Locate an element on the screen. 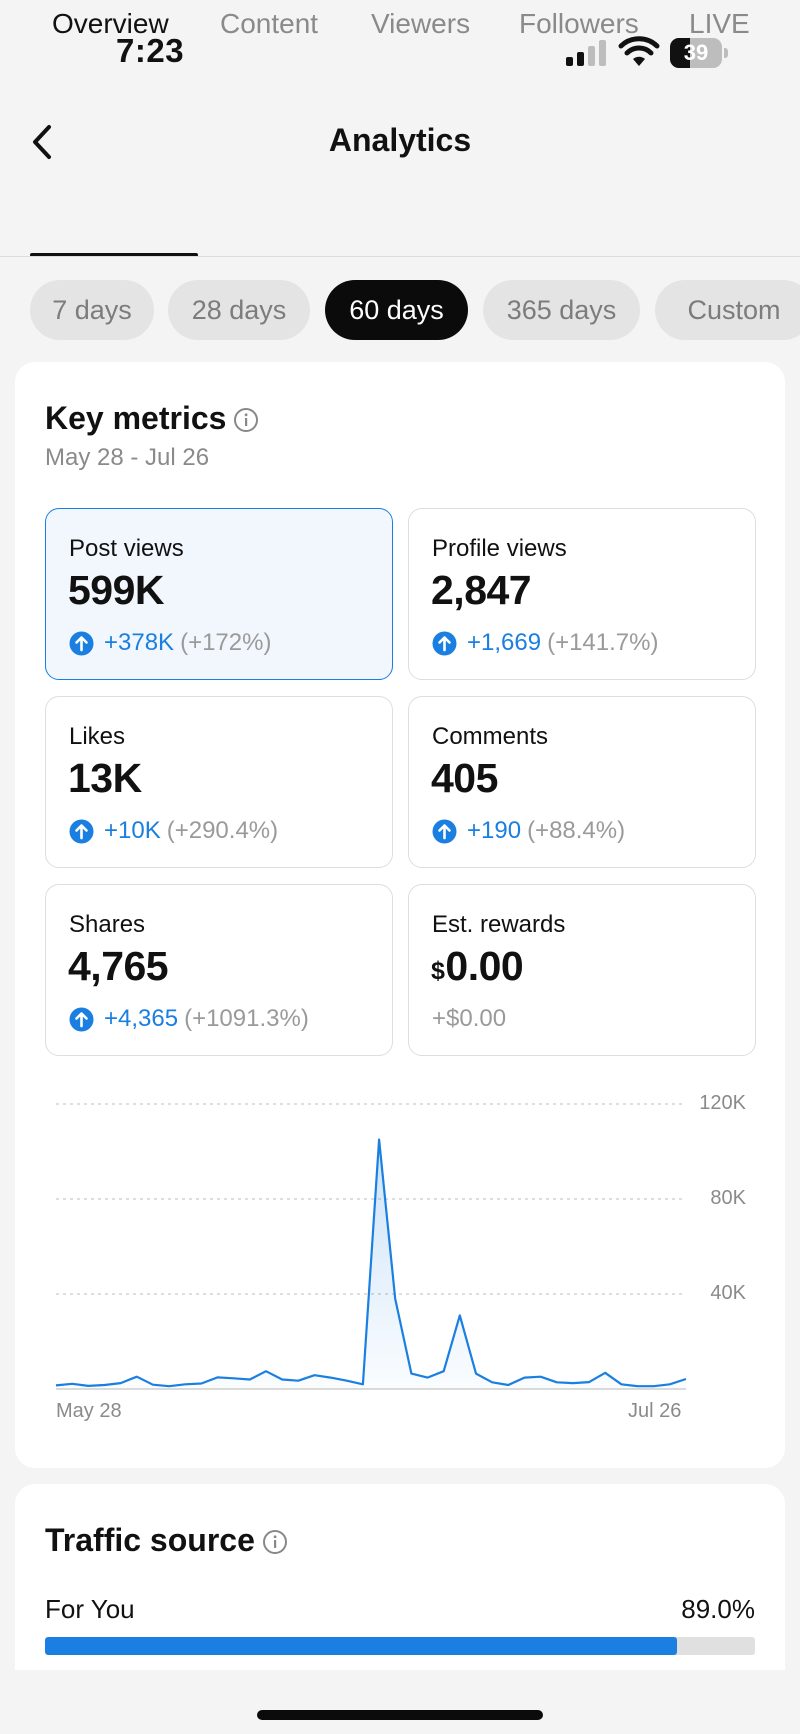  metric-label: Shares is located at coordinates (107, 924).